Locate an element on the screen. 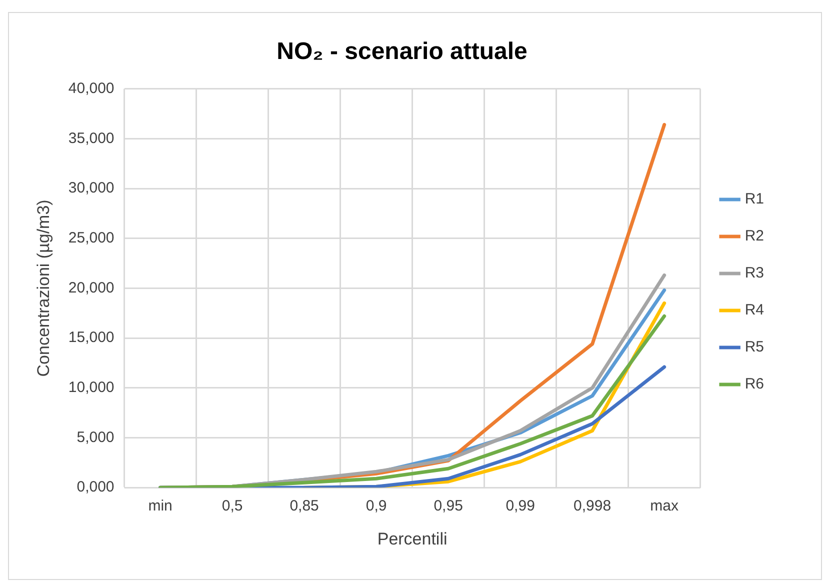 This screenshot has width=829, height=584. y-tick-label: 10,000 is located at coordinates (91, 387).